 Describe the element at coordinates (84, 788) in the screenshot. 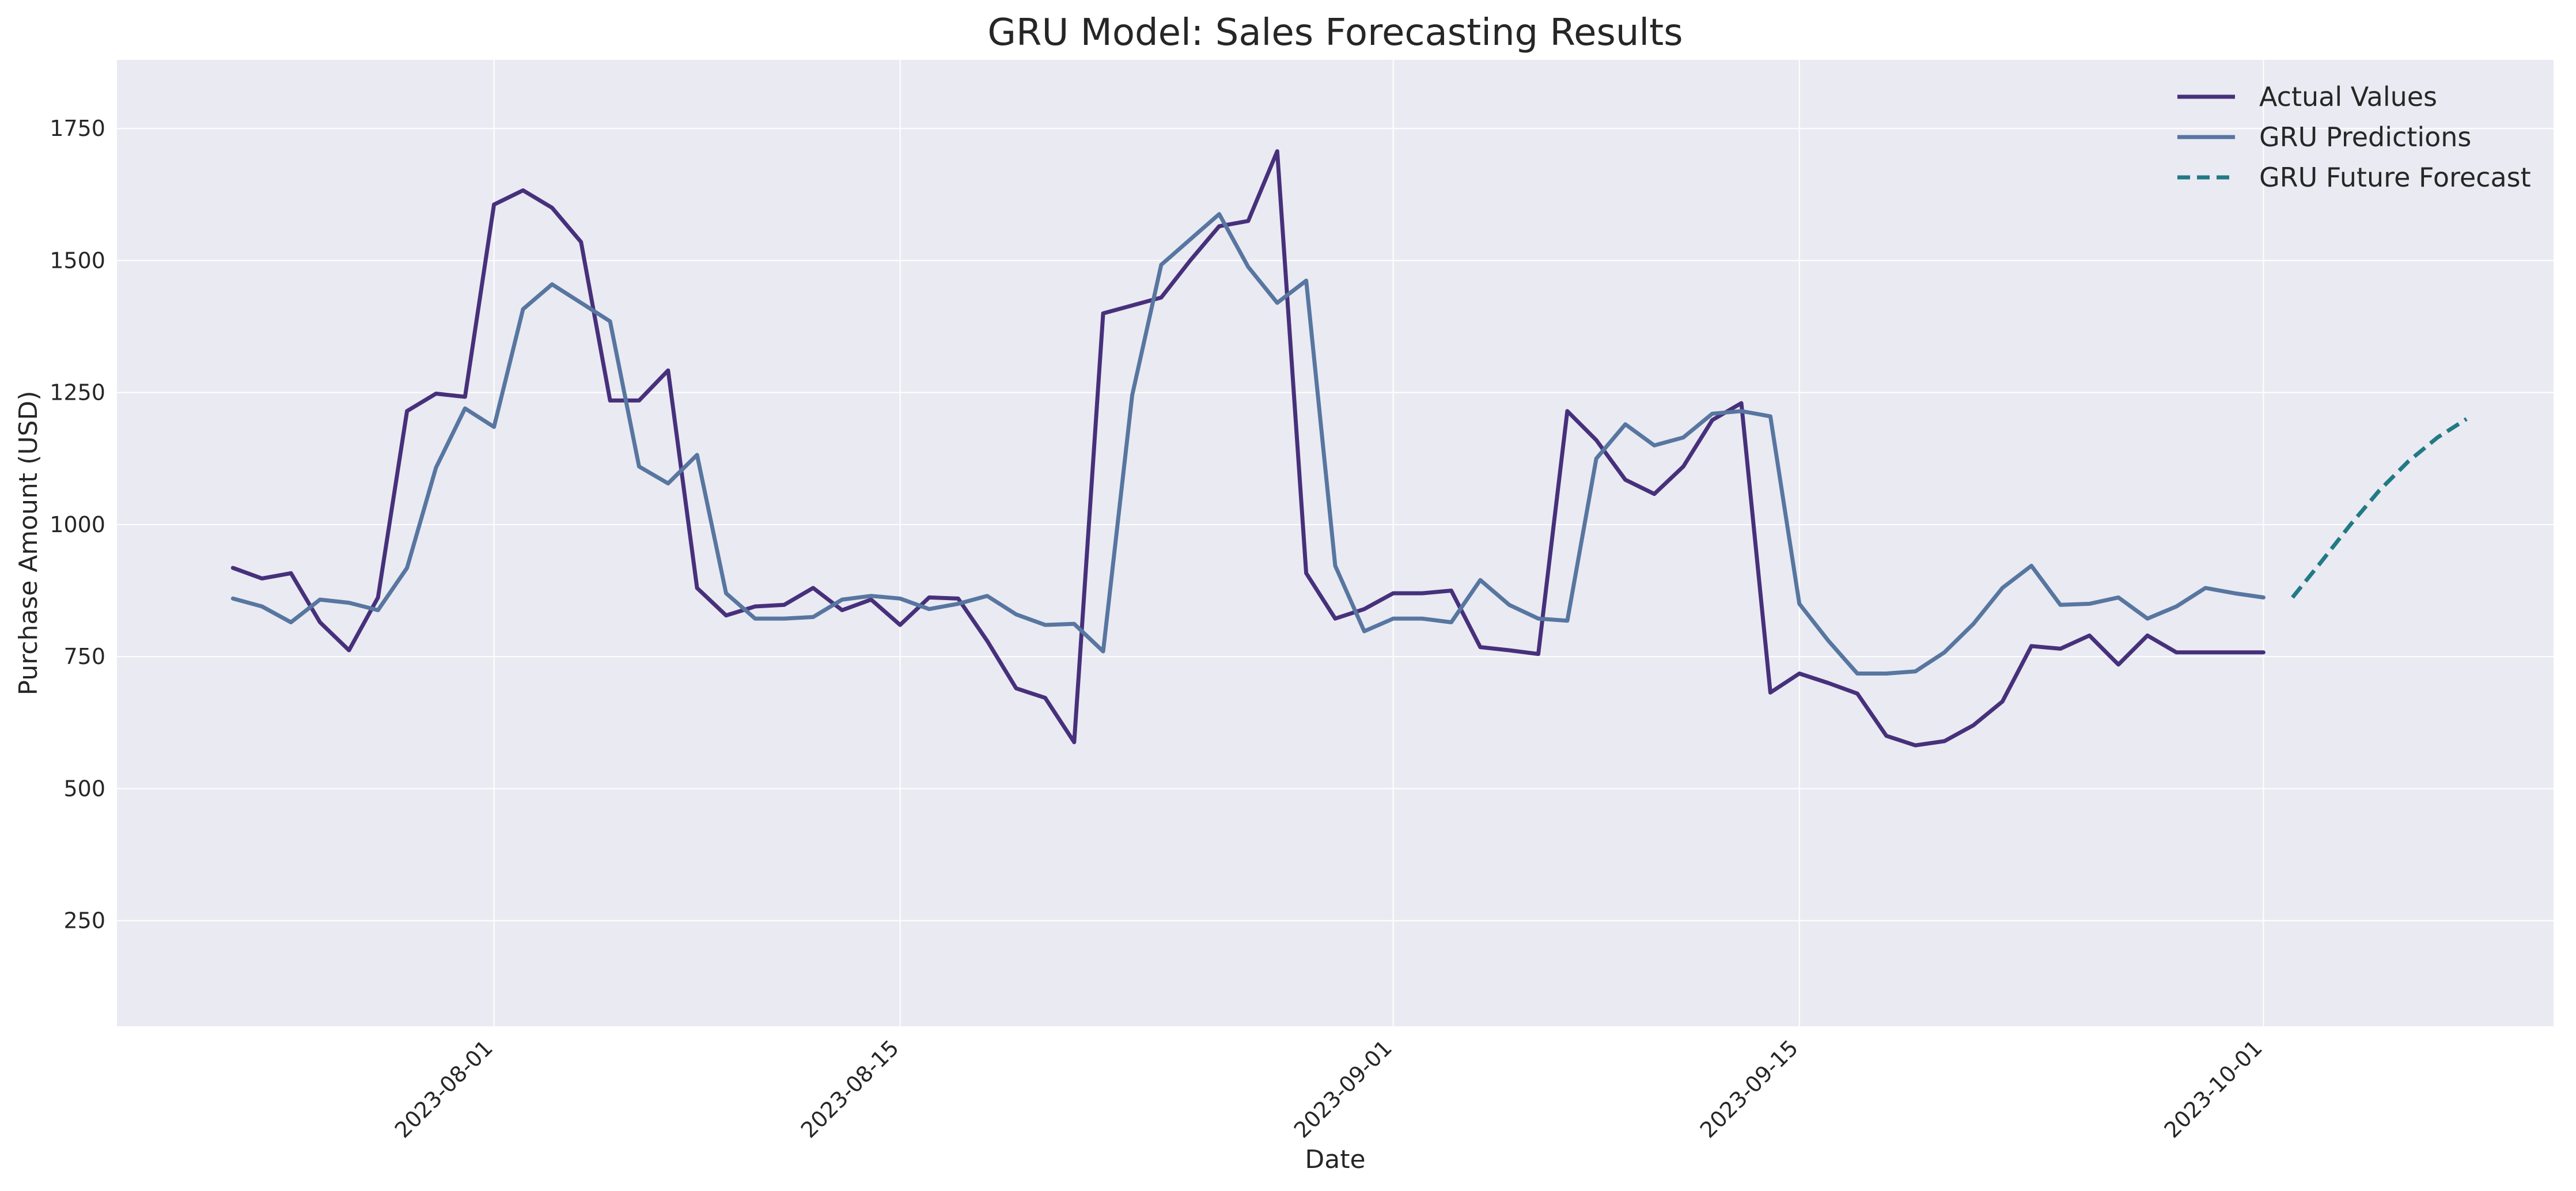

I see `y-tick-label: 500` at that location.